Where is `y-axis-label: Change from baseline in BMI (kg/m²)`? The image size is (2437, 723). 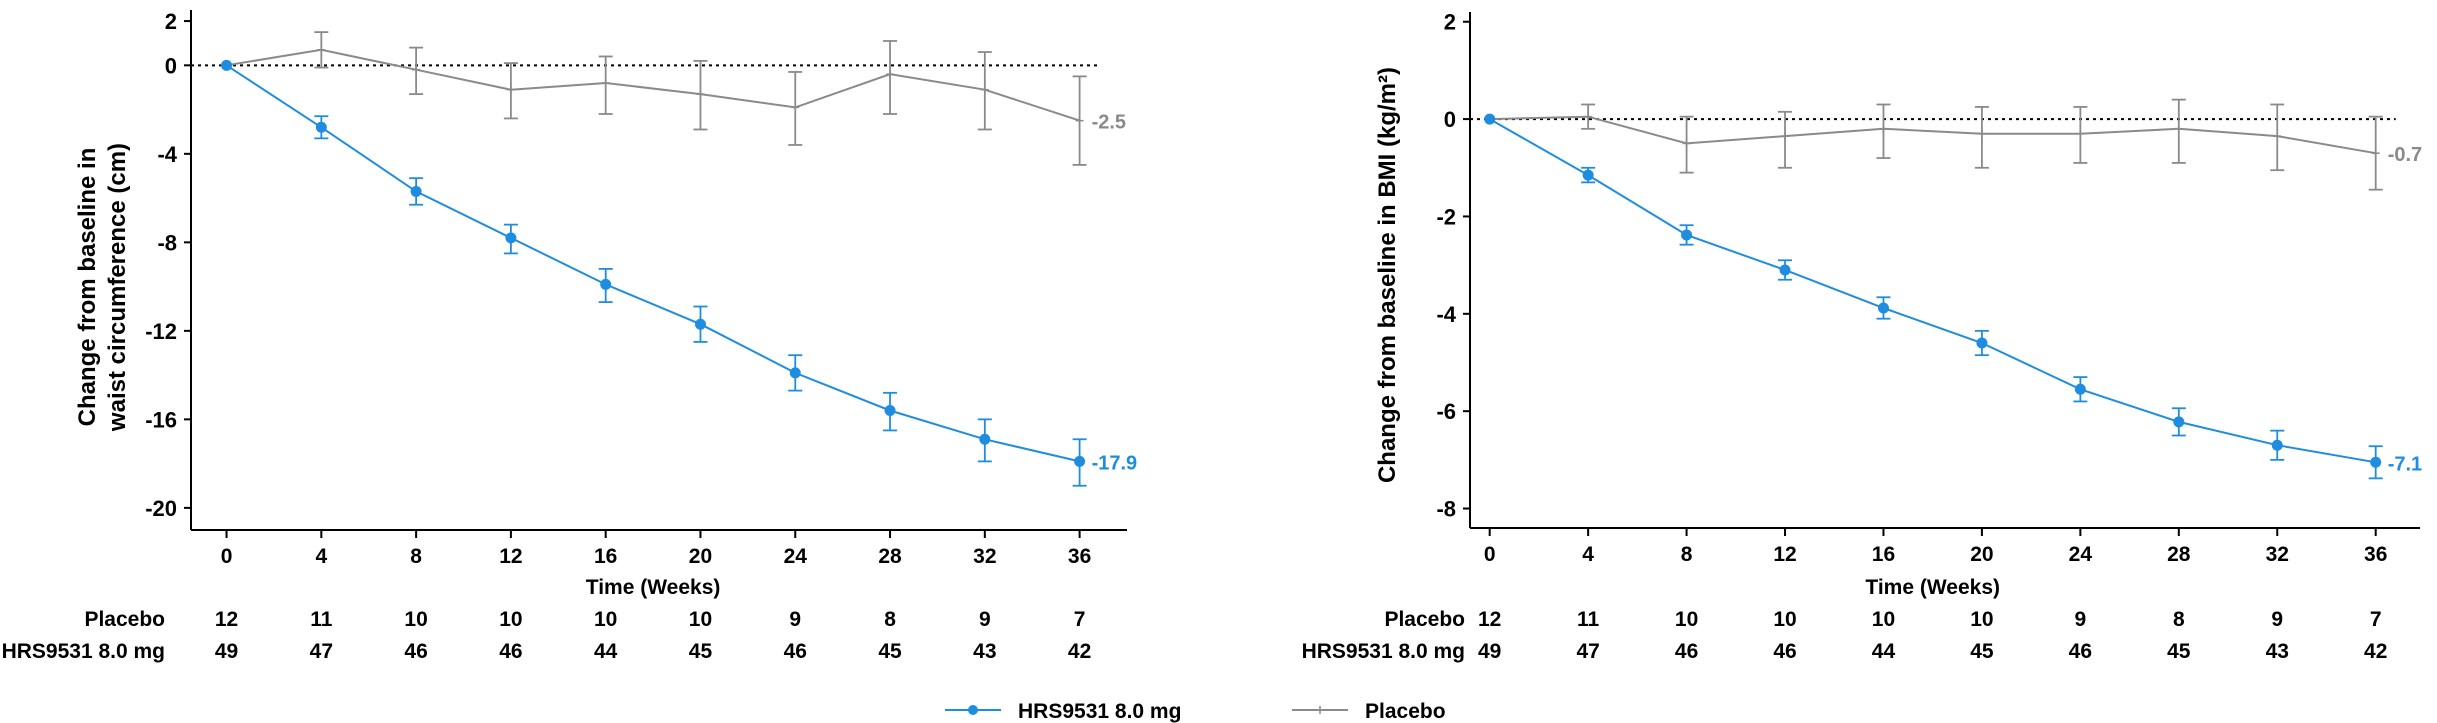 y-axis-label: Change from baseline in BMI (kg/m²) is located at coordinates (1387, 275).